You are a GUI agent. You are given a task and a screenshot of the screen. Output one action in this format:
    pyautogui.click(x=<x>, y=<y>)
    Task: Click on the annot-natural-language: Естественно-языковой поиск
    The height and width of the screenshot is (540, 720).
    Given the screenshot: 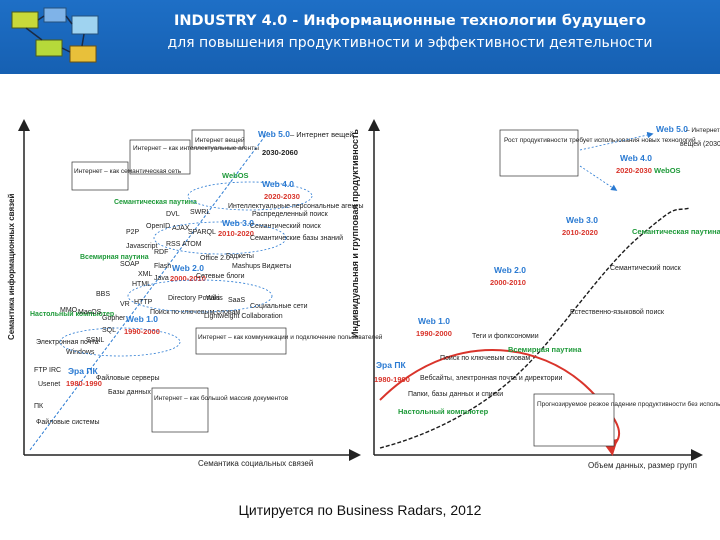 What is the action you would take?
    pyautogui.click(x=617, y=312)
    